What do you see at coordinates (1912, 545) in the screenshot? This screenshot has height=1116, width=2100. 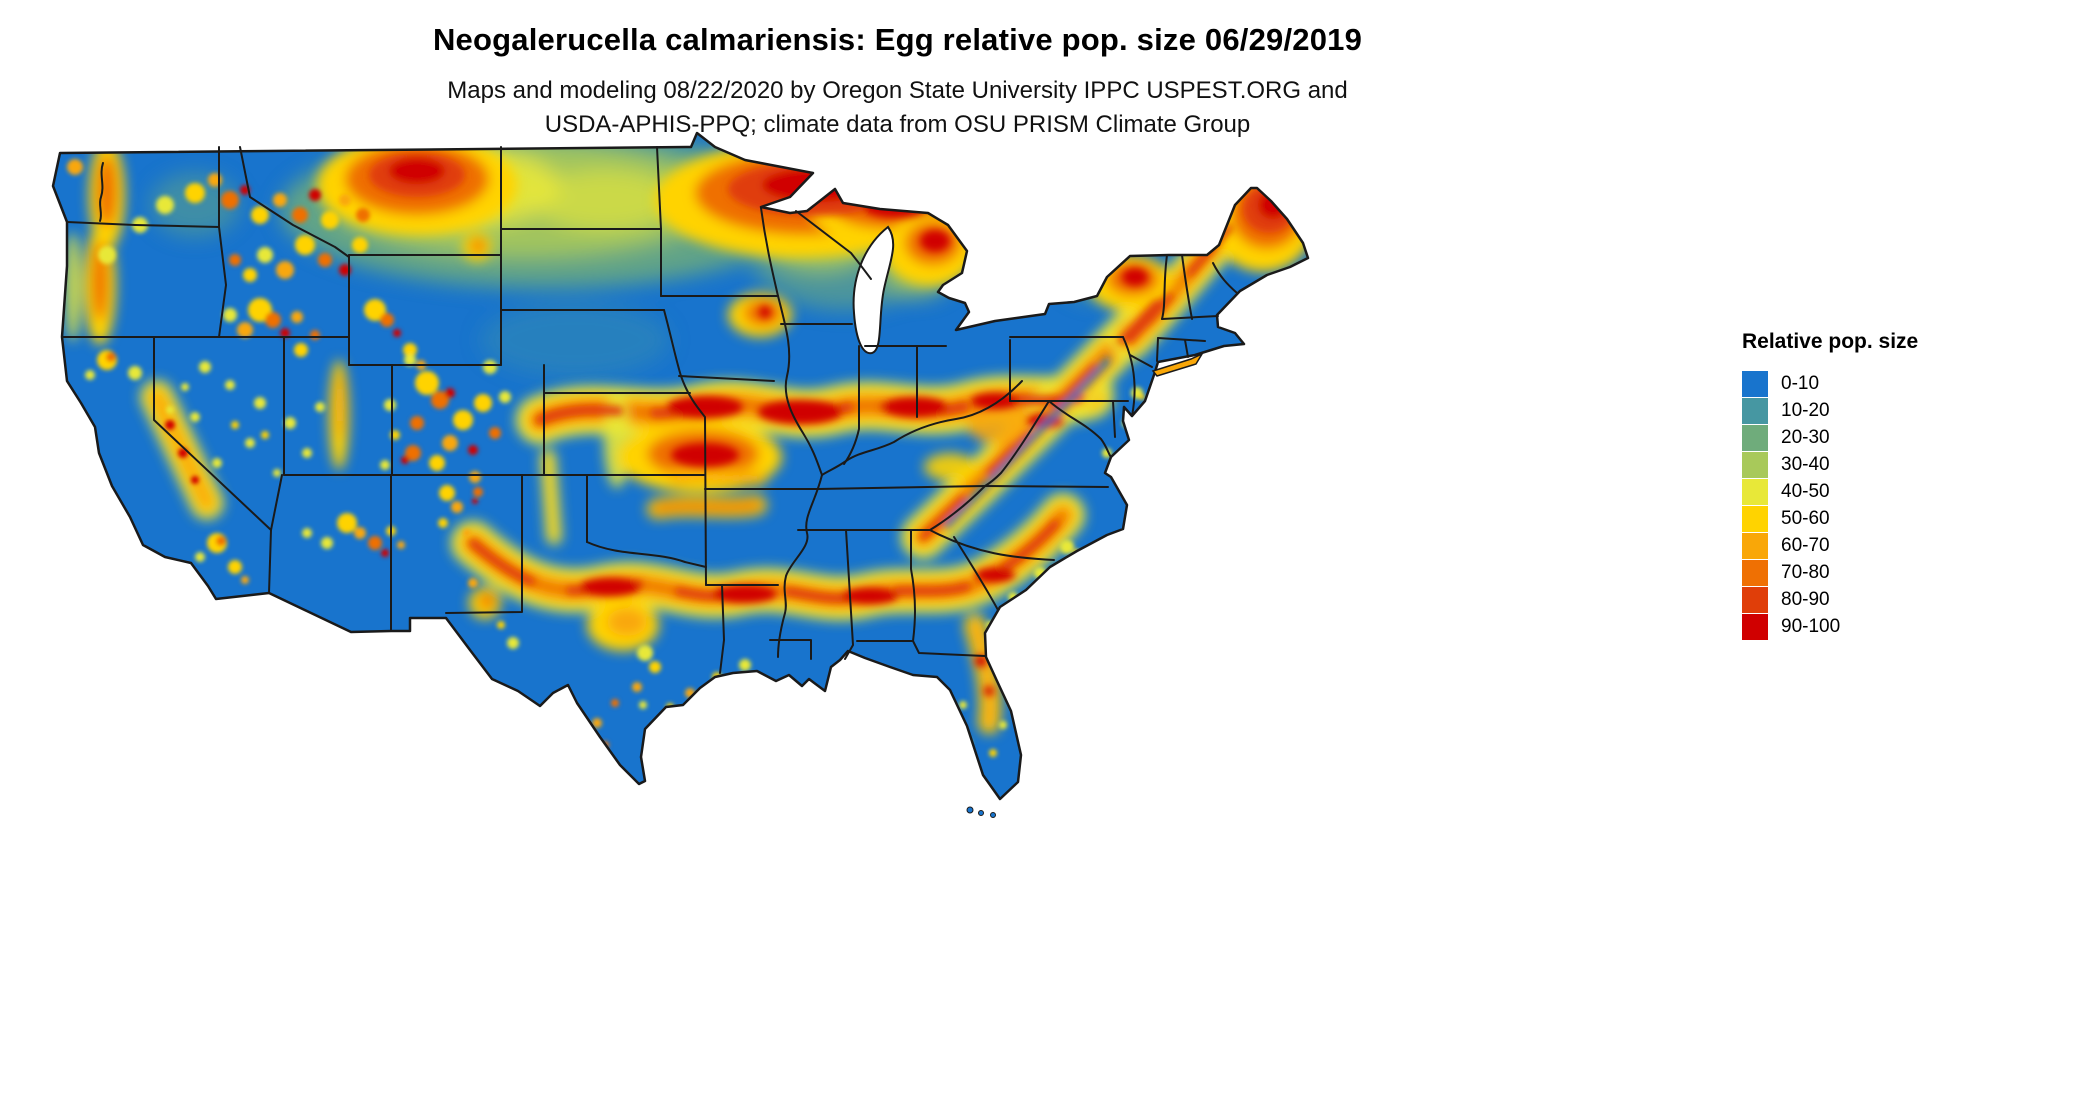 I see `legend-item: 60-70` at bounding box center [1912, 545].